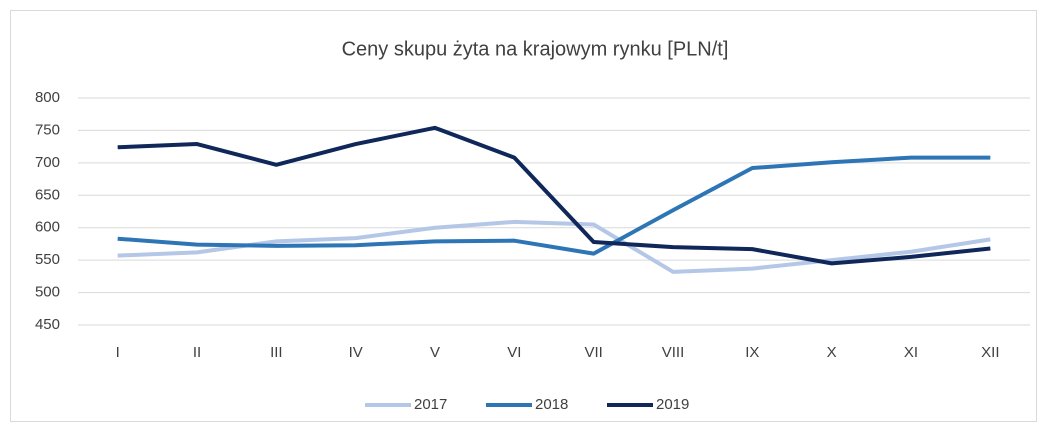  What do you see at coordinates (752, 352) in the screenshot?
I see `x-tick-label: IX` at bounding box center [752, 352].